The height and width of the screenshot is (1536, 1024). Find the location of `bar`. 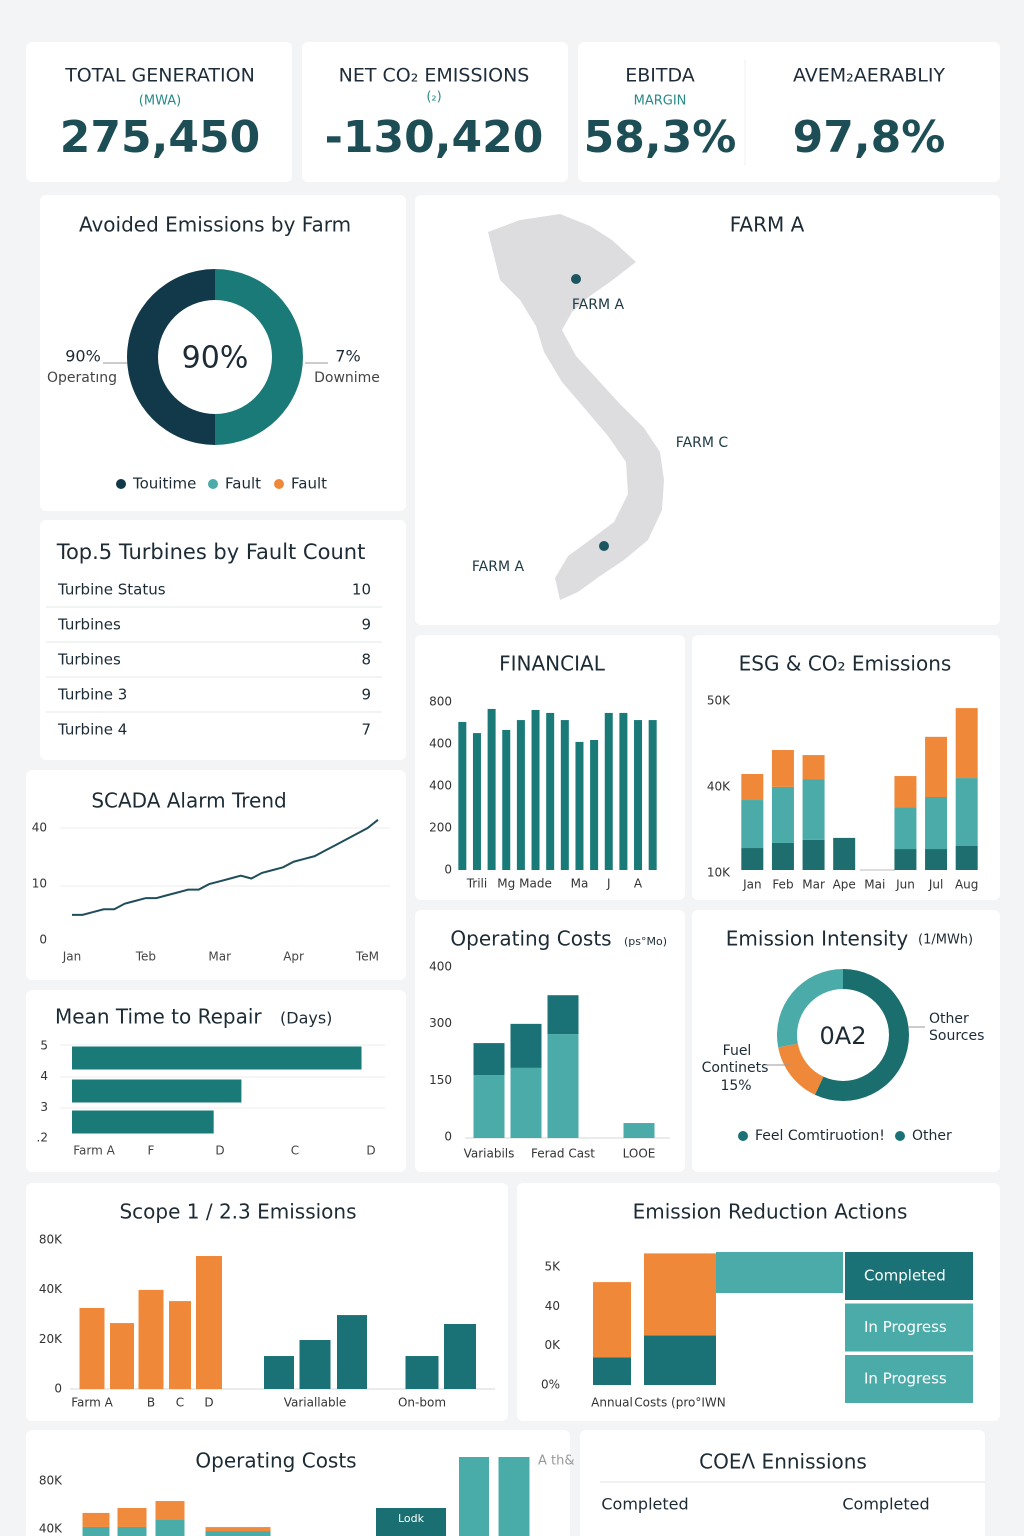

bar is located at coordinates (217, 1058).